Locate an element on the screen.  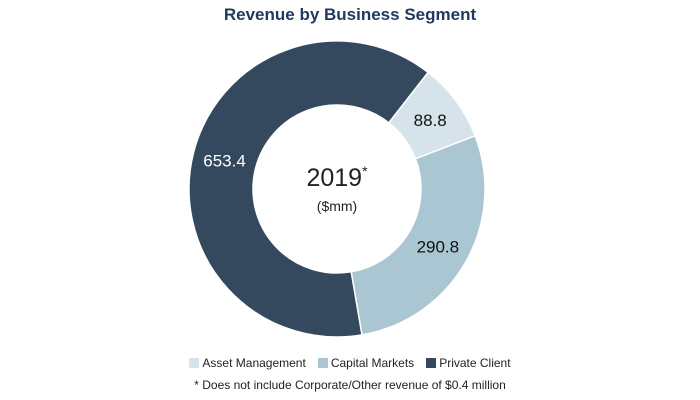
legend-item-asset-management: Asset Management is located at coordinates (247, 363).